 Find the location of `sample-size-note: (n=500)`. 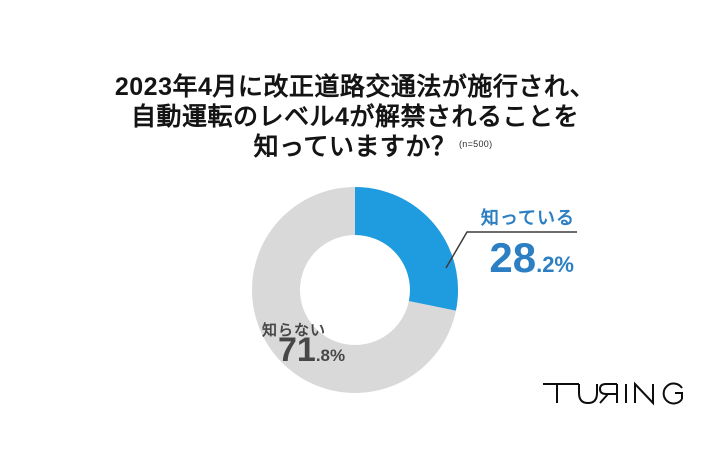

sample-size-note: (n=500) is located at coordinates (476, 144).